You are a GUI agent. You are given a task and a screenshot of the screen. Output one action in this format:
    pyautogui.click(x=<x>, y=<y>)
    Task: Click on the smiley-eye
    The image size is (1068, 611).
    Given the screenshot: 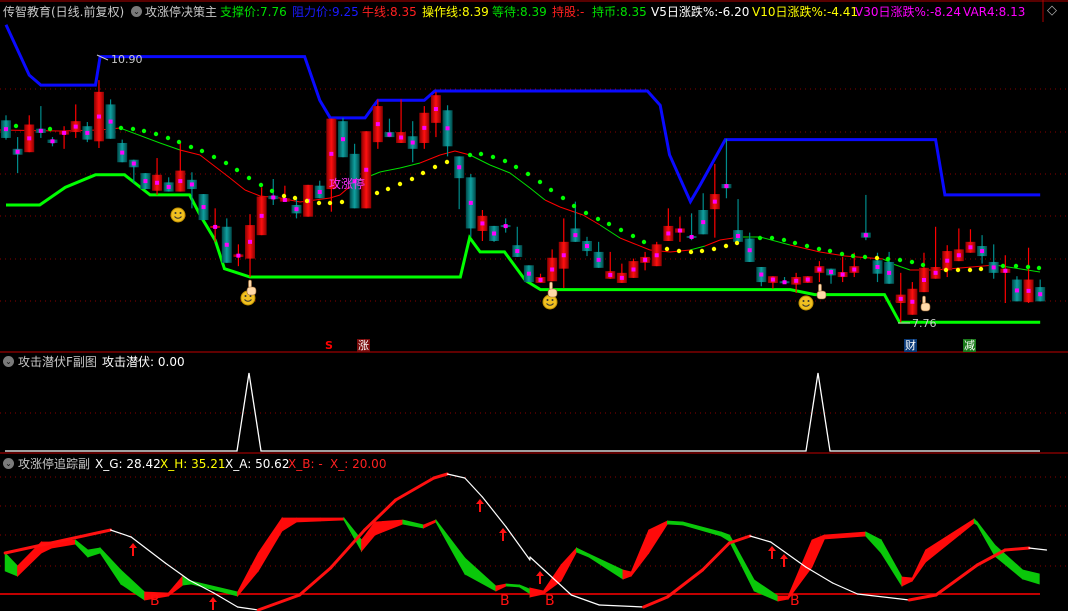 What is the action you would take?
    pyautogui.click(x=180, y=213)
    